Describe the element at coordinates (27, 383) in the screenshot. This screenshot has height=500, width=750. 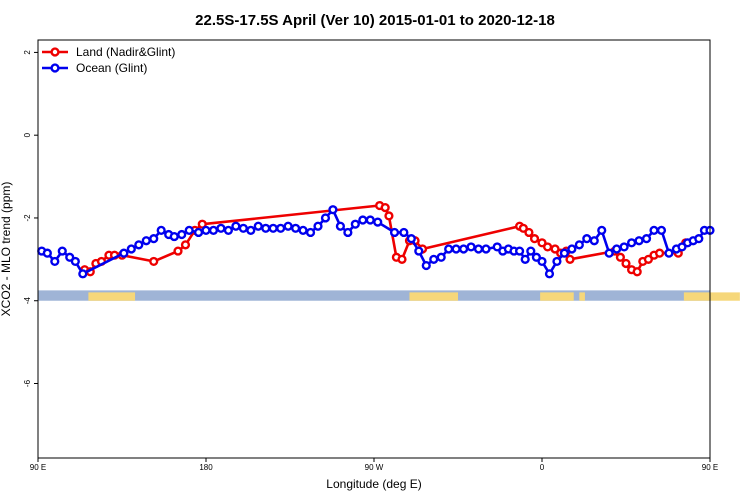
I see `y-tick-label: -6` at that location.